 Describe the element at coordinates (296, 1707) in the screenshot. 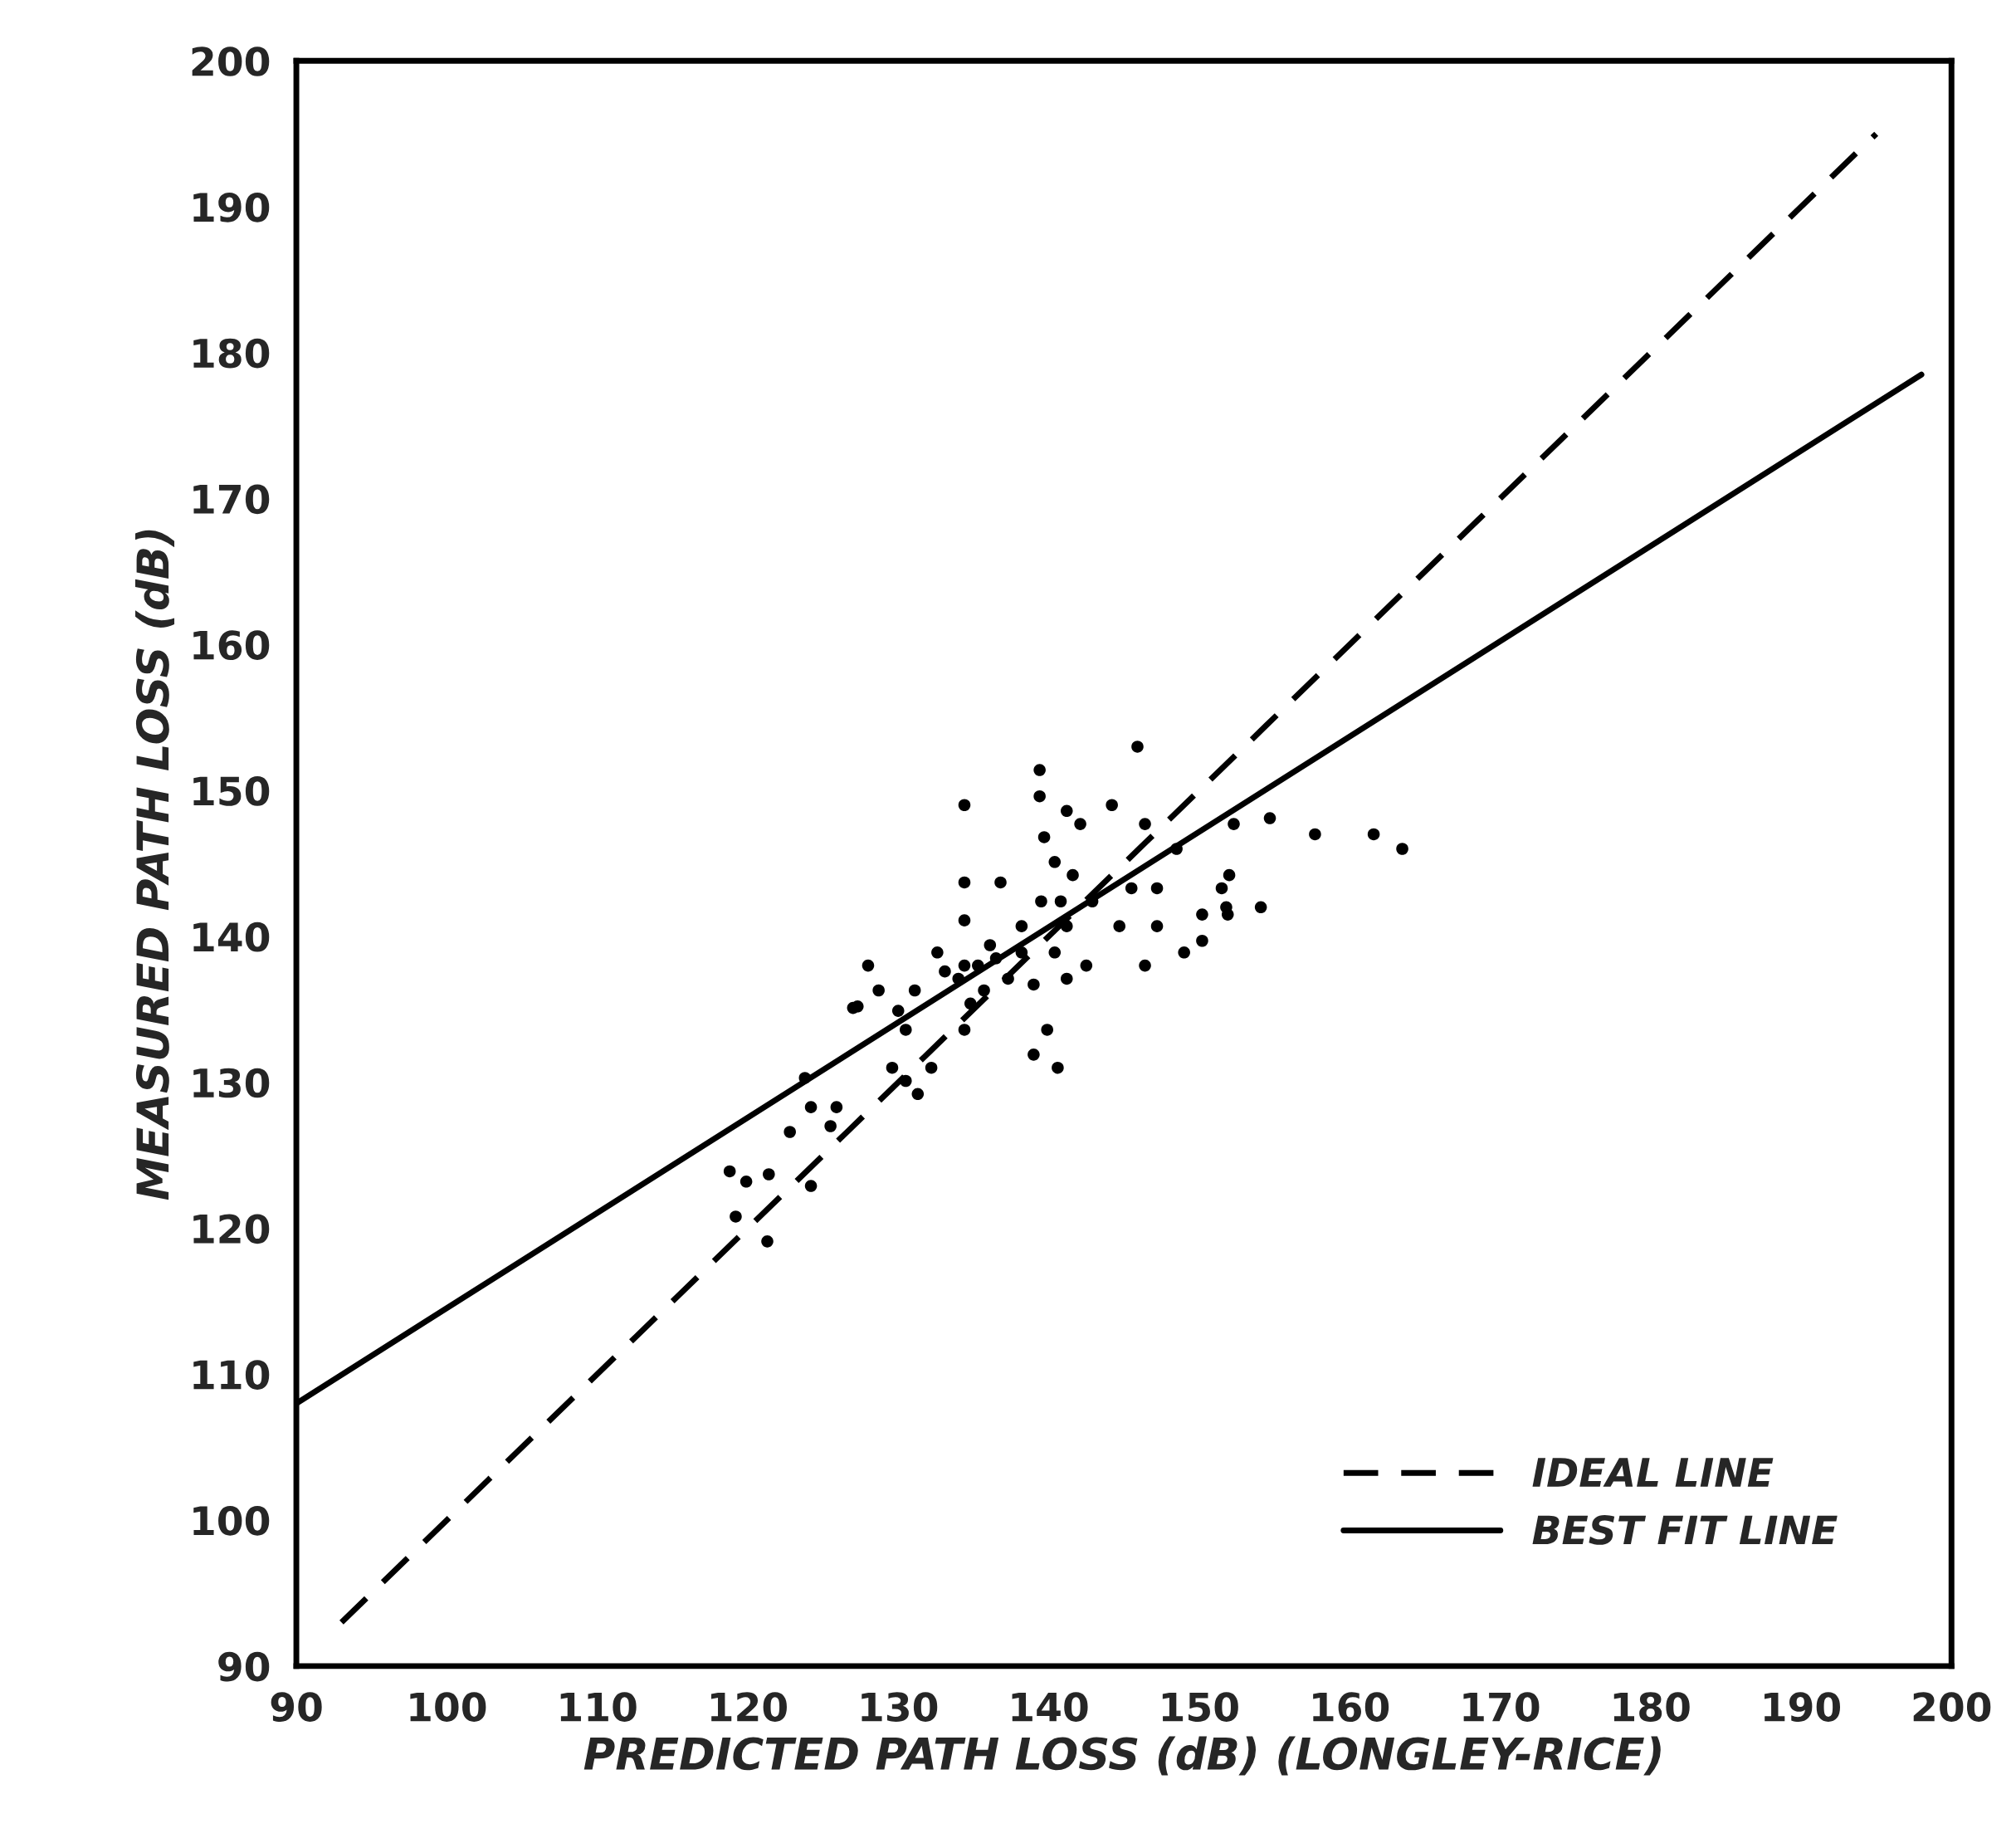

I see `x-tick-label: 90` at that location.